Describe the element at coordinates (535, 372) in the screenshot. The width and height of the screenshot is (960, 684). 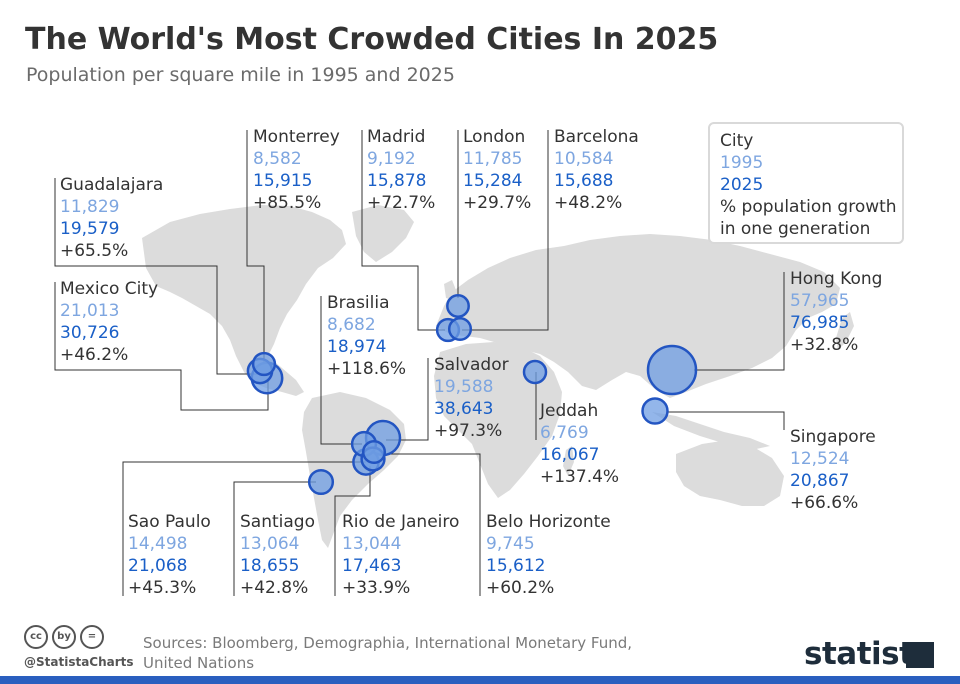
I see `bubble-jeddah` at that location.